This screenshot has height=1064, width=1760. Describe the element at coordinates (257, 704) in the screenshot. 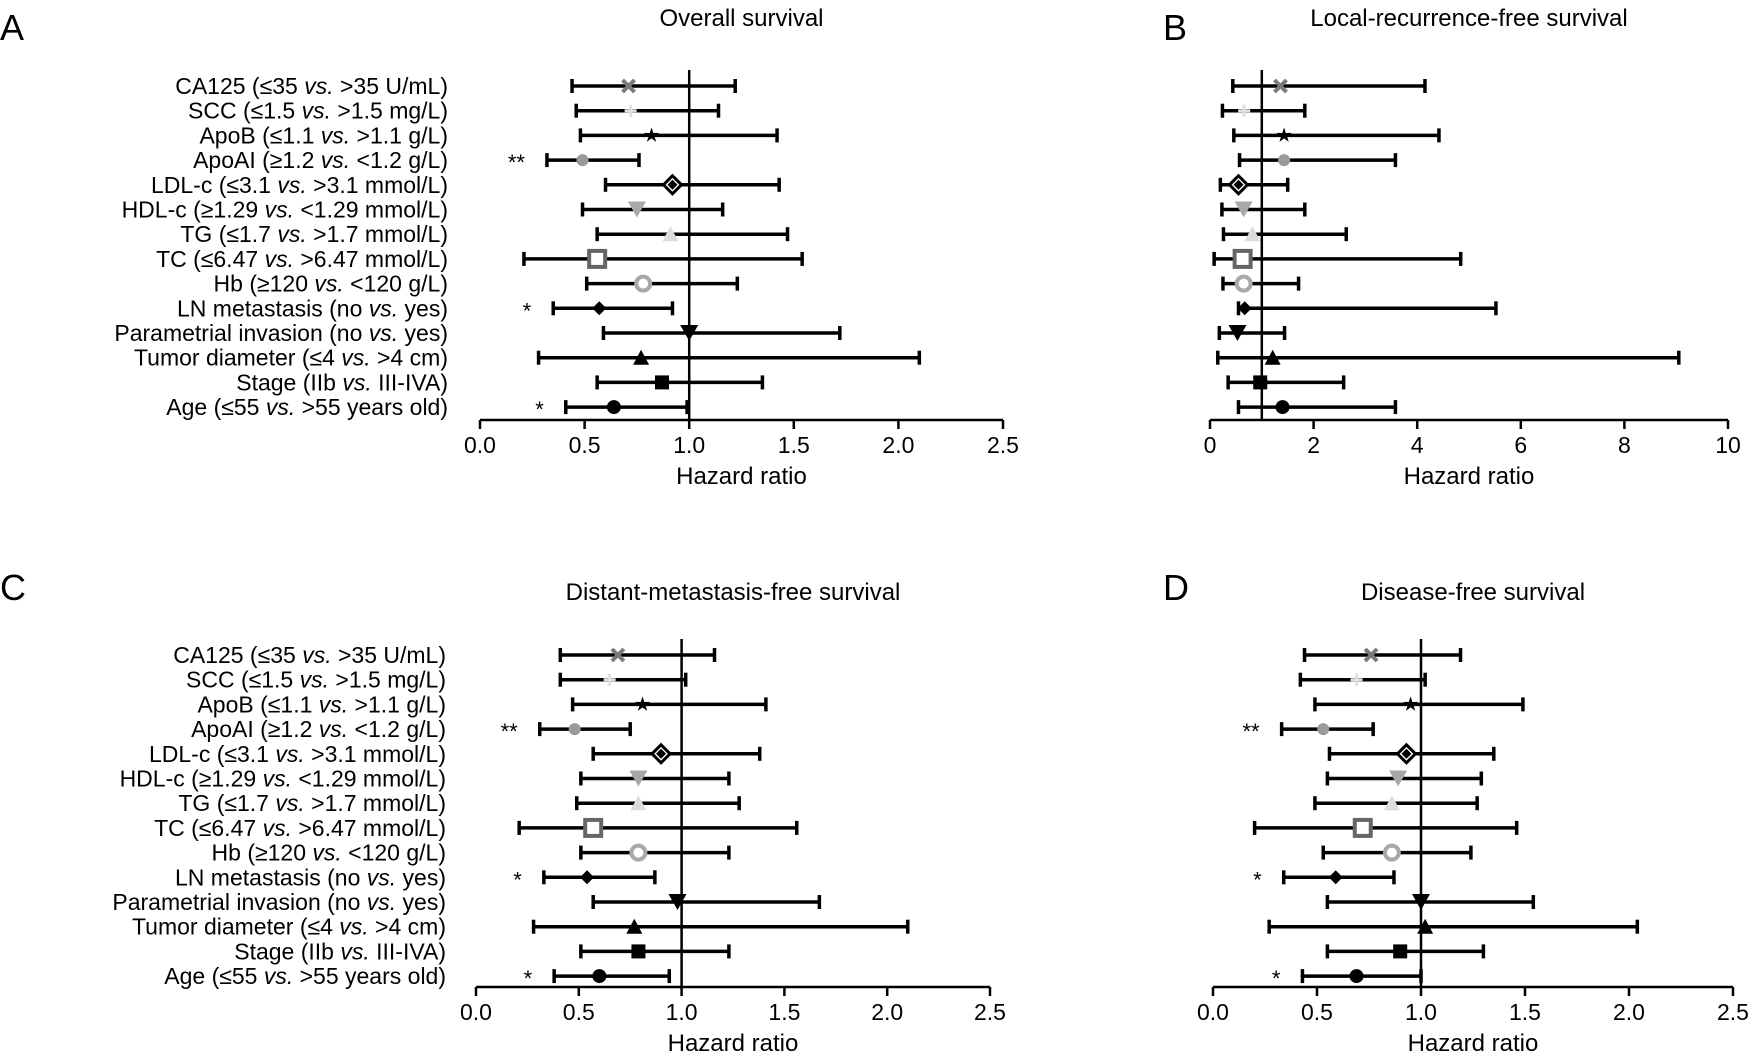

I see `row-label-part: ApoB (≤1.1` at that location.